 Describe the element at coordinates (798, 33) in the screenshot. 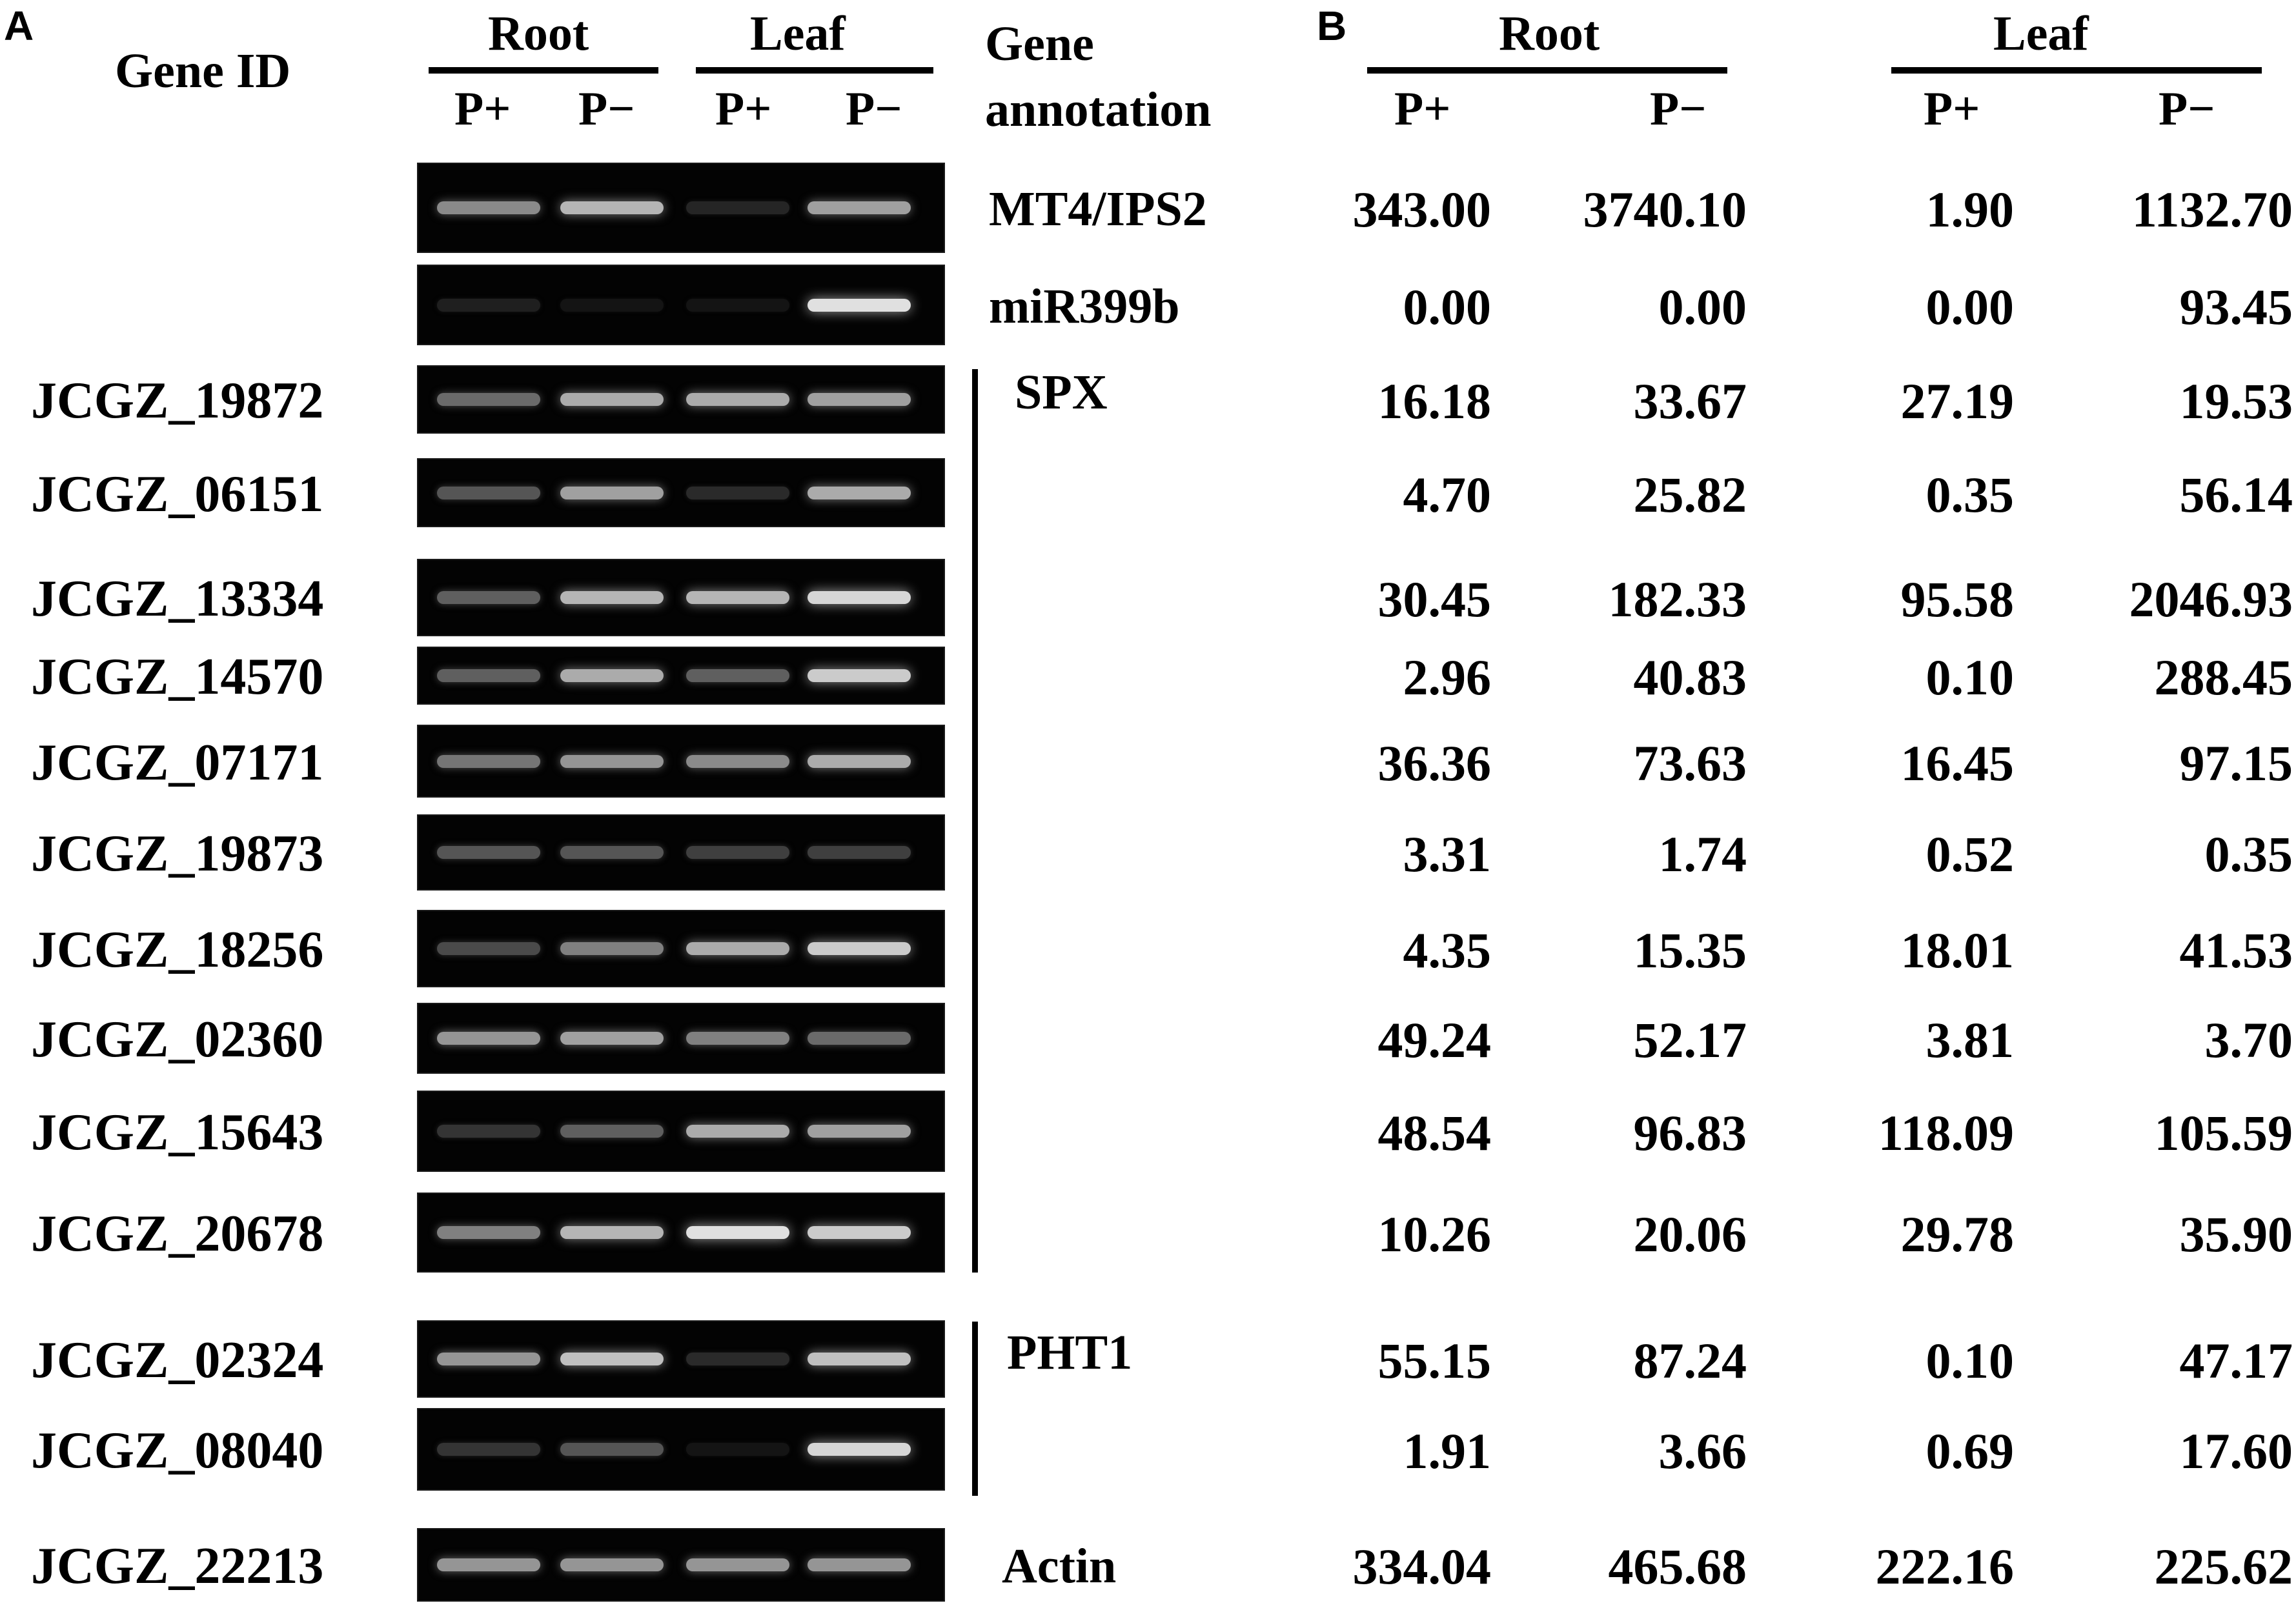

I see `panel-a-leaf-header: Leaf` at that location.